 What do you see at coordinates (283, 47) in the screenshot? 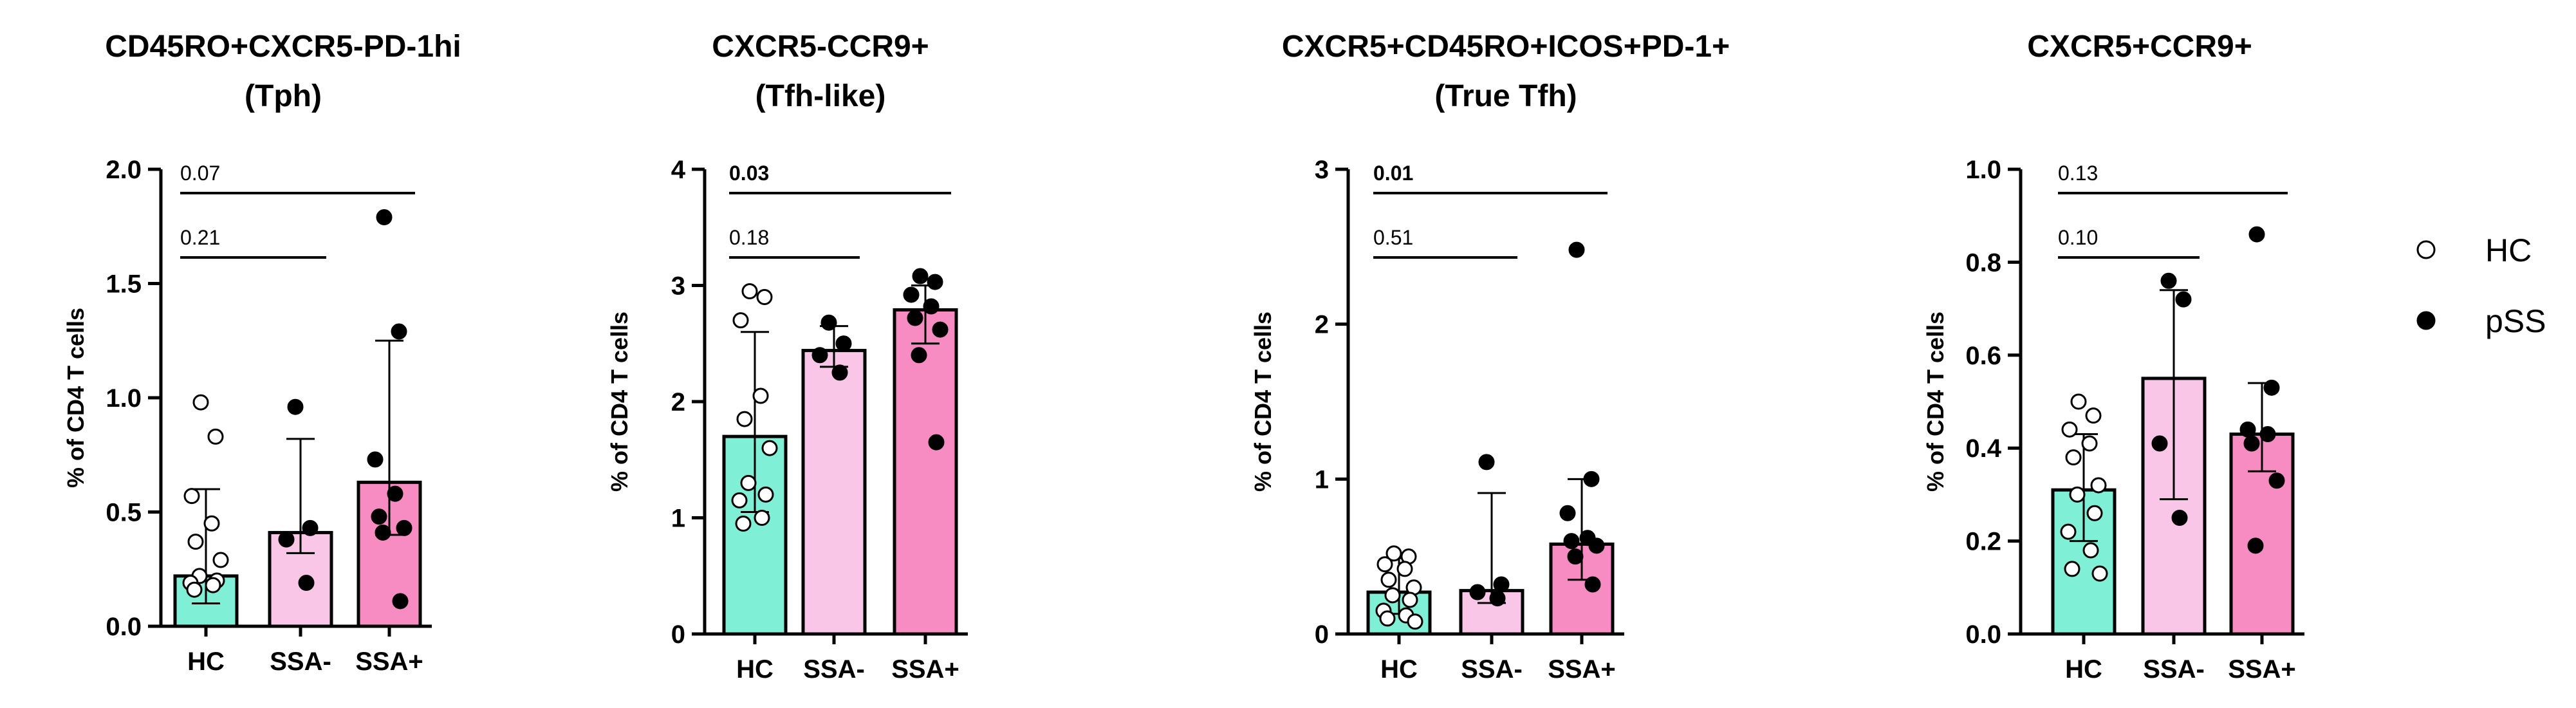
I see `chart-title-line: CD45RO+CXCR5-PD-1hi` at bounding box center [283, 47].